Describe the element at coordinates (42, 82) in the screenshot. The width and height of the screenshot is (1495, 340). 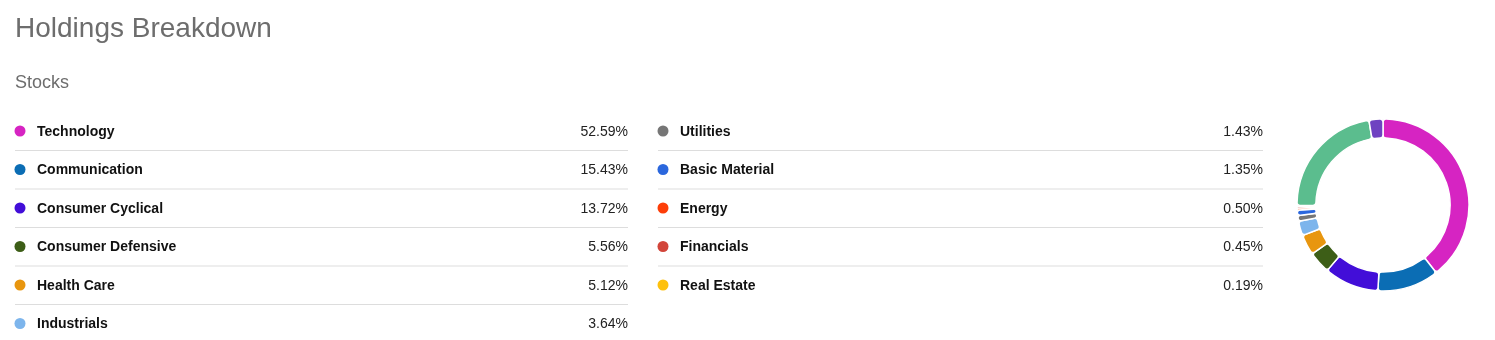
I see `chart-subtitle: Stocks` at that location.